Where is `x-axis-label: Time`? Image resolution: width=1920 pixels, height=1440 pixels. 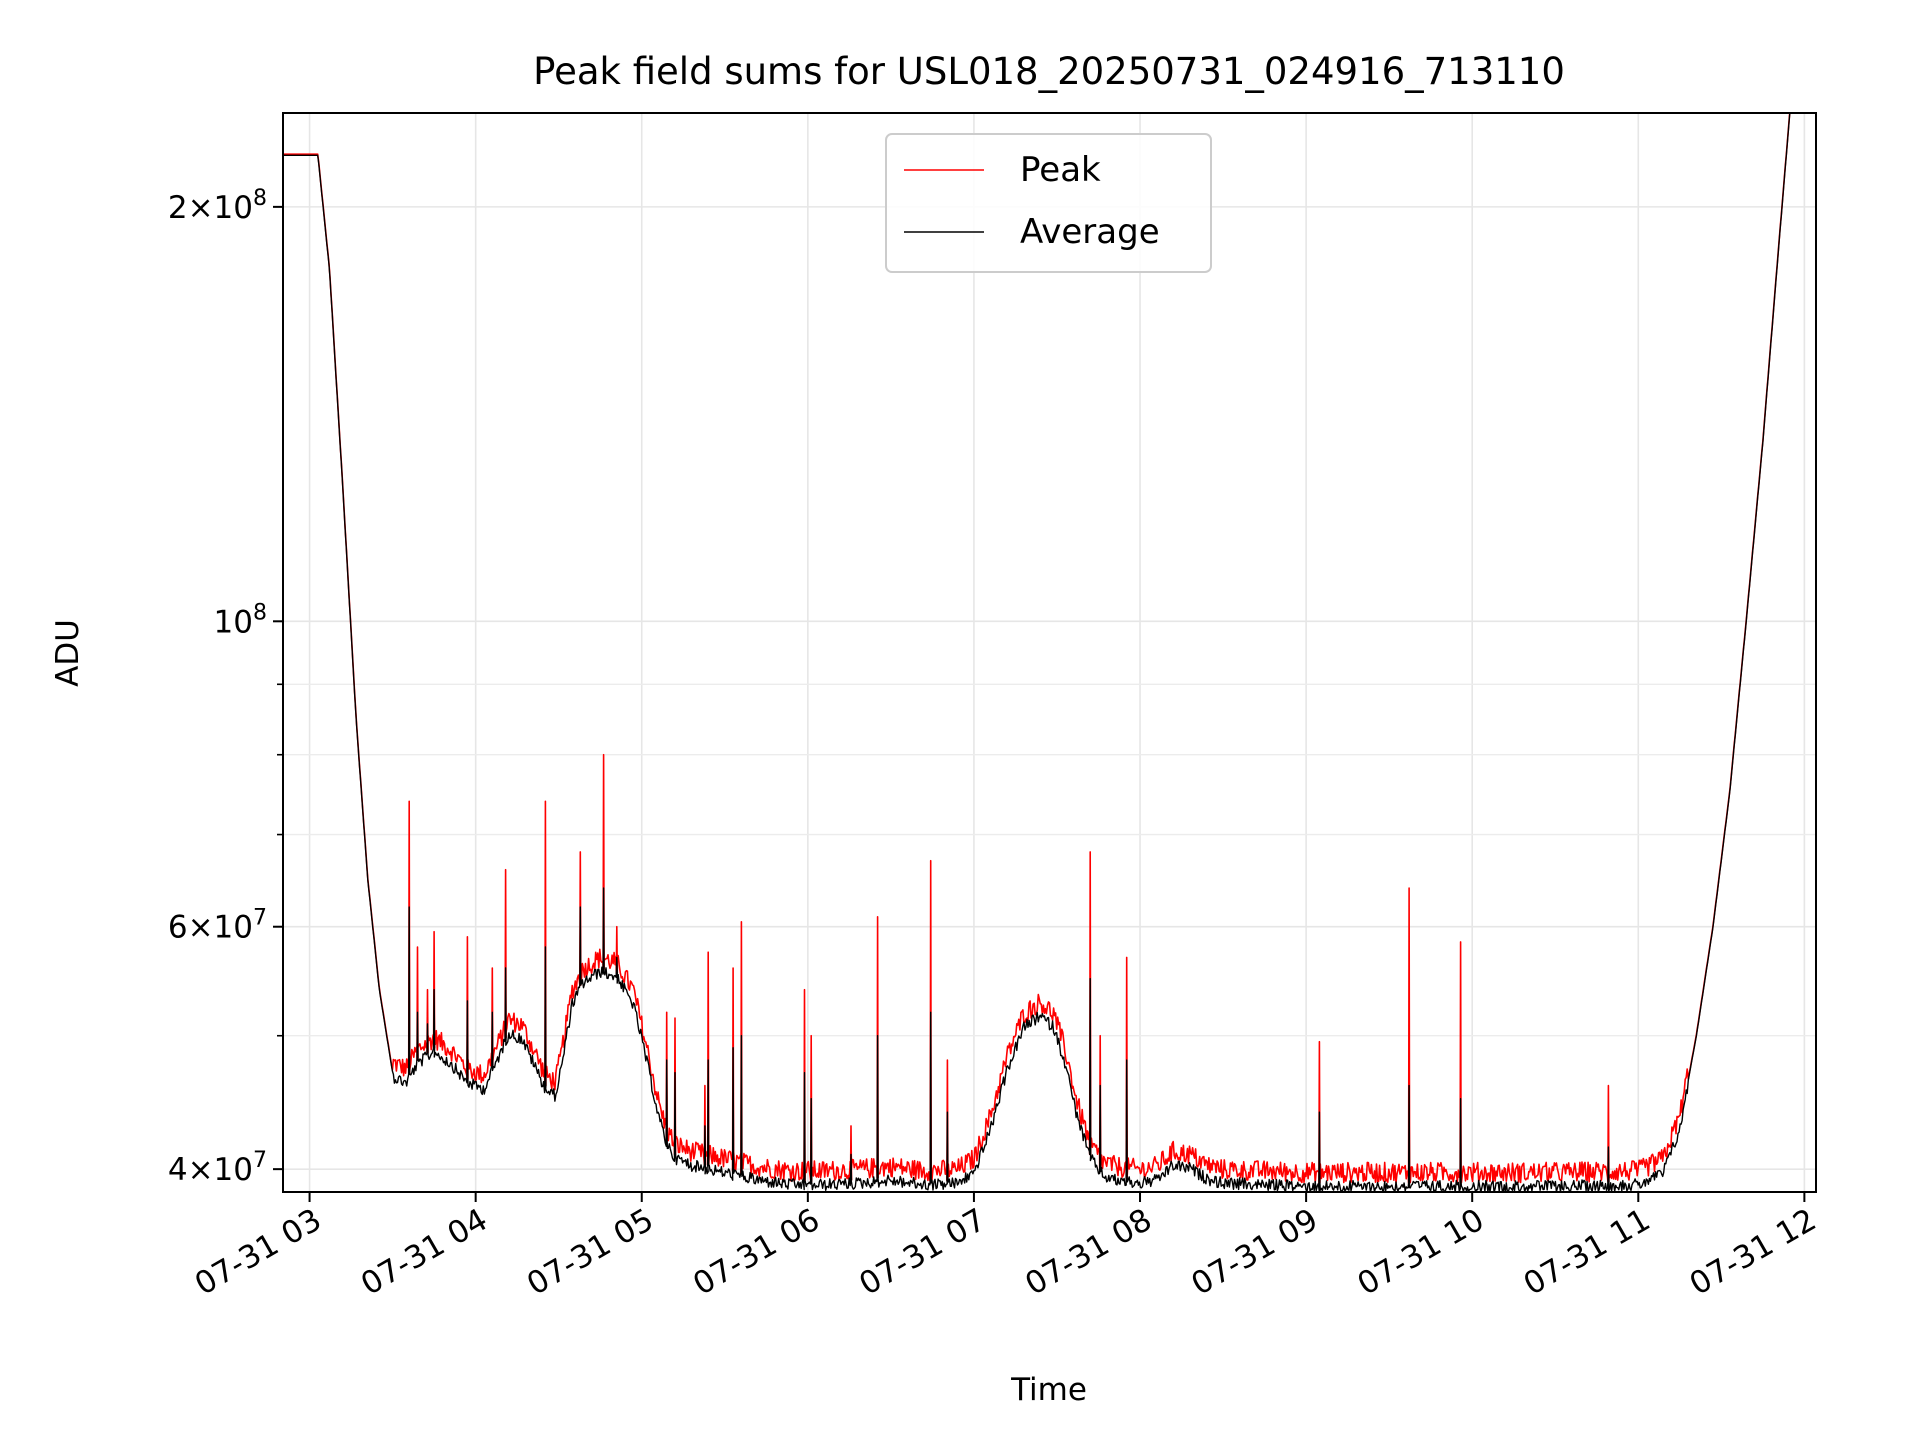
x-axis-label: Time is located at coordinates (1048, 1390).